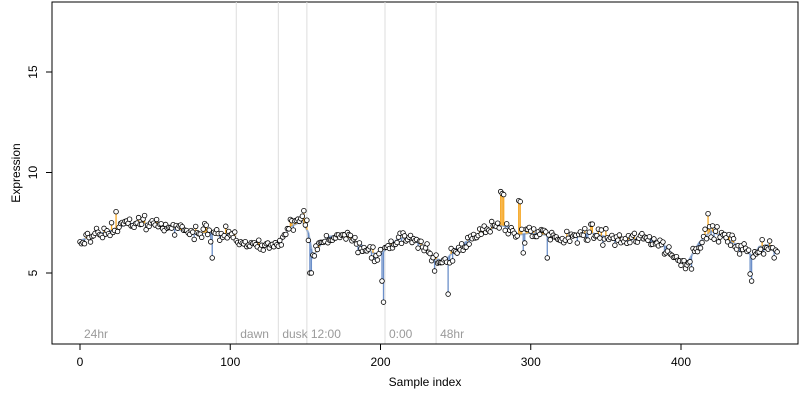 The image size is (800, 405). I want to click on phase-label: 12:00, so click(326, 334).